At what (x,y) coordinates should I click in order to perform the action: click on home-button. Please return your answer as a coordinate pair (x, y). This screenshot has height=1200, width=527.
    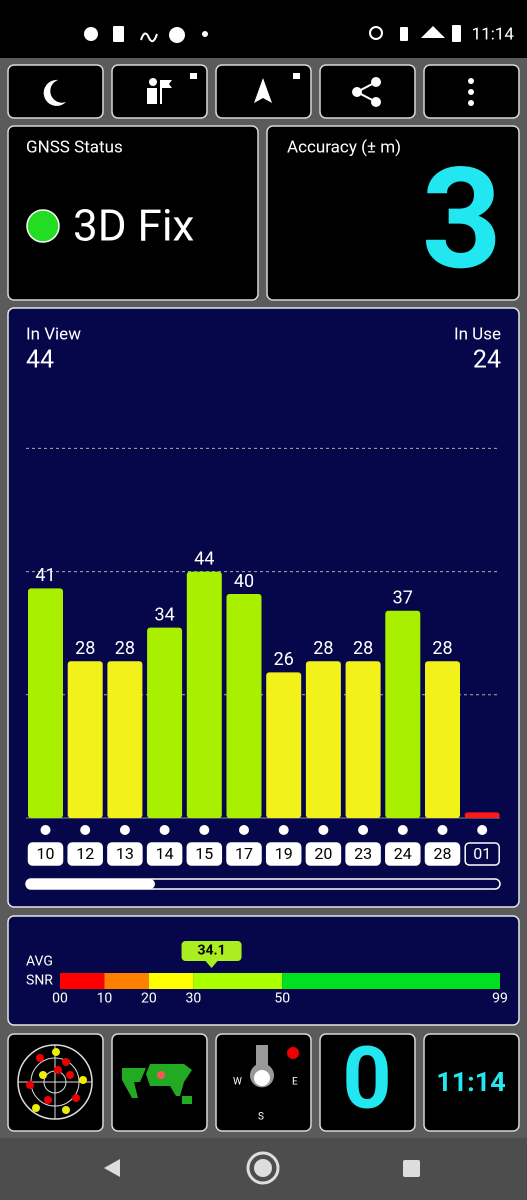
    Looking at the image, I should click on (263, 1168).